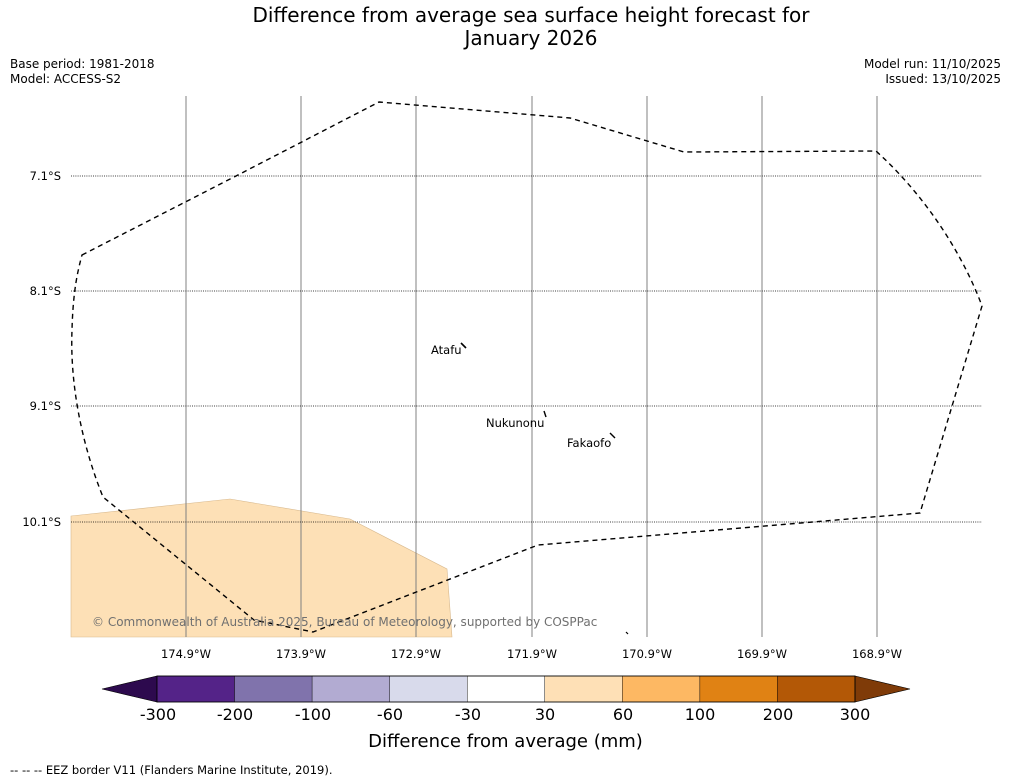  What do you see at coordinates (762, 654) in the screenshot?
I see `lon-label-169-9: 169.9°W` at bounding box center [762, 654].